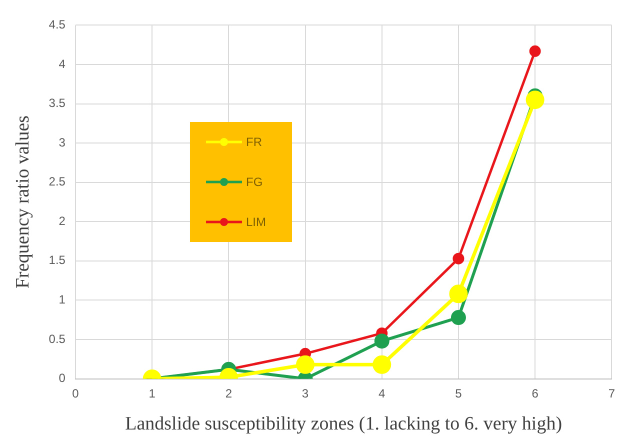  What do you see at coordinates (152, 393) in the screenshot?
I see `x-tick-label: 1` at bounding box center [152, 393].